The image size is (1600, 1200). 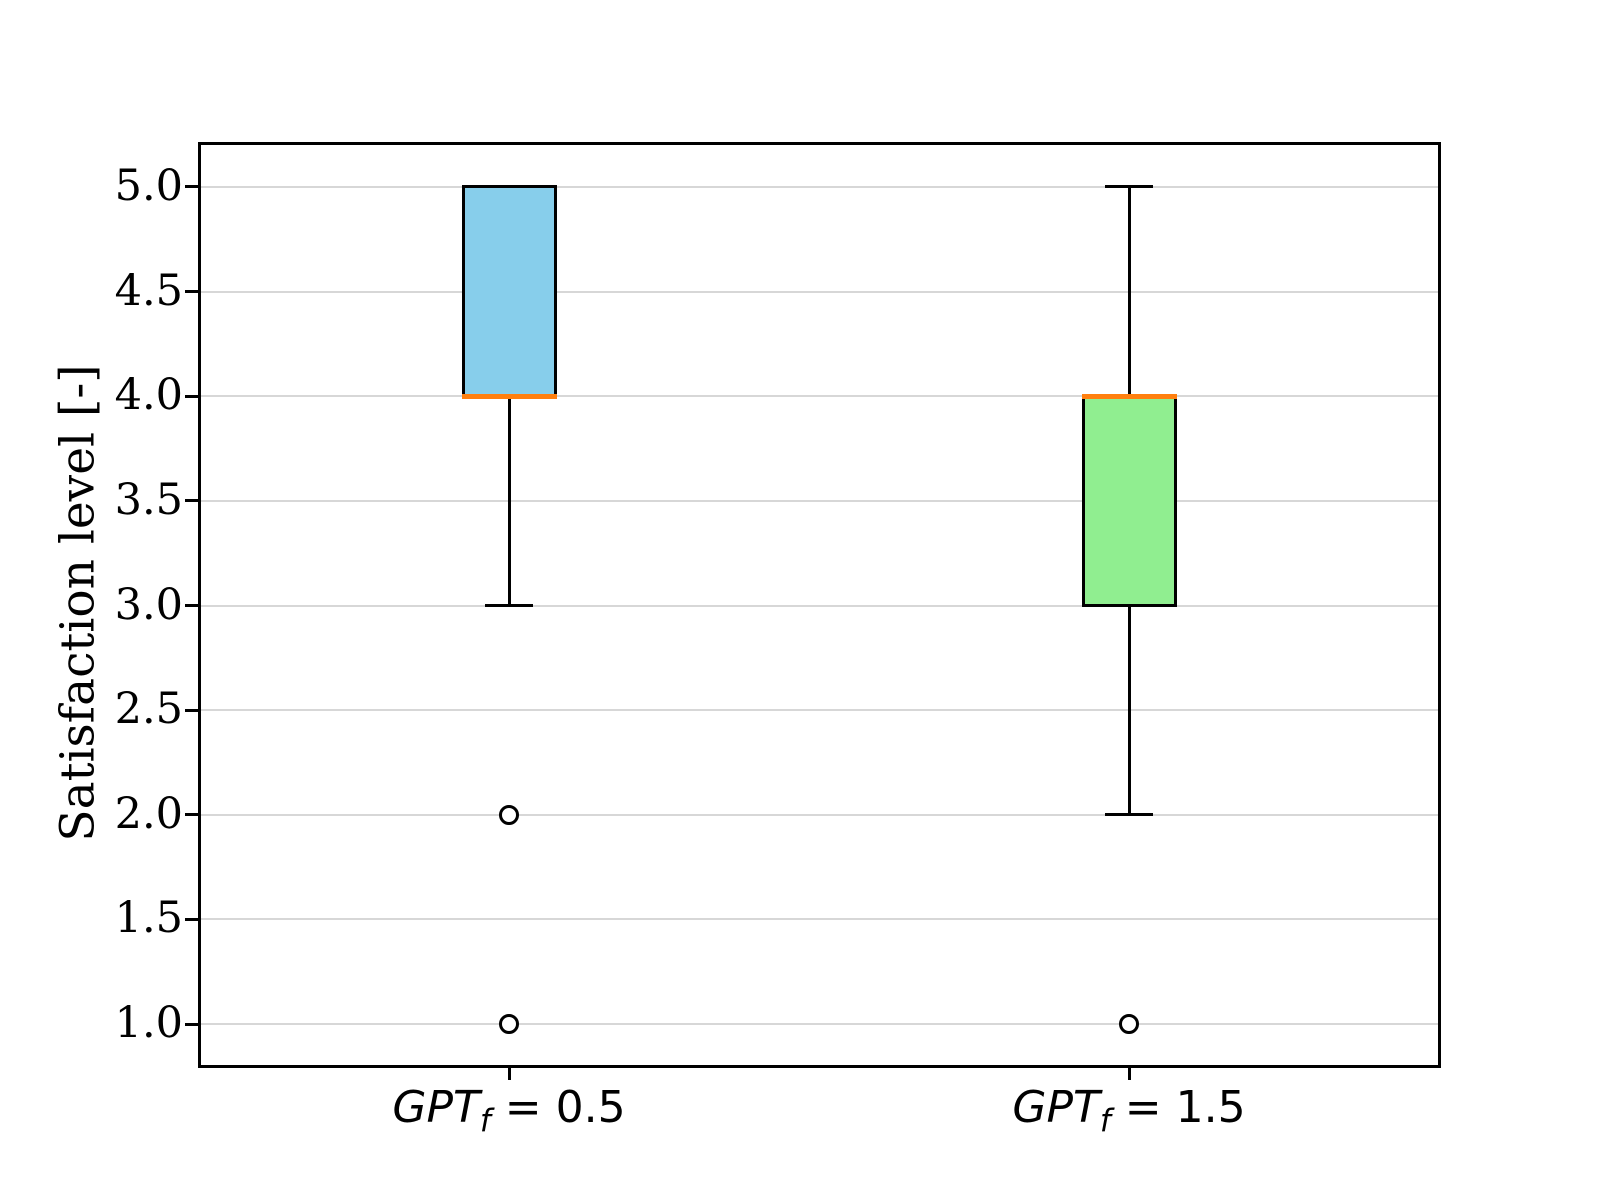 I want to click on y-tick-label: 5.0, so click(x=148, y=185).